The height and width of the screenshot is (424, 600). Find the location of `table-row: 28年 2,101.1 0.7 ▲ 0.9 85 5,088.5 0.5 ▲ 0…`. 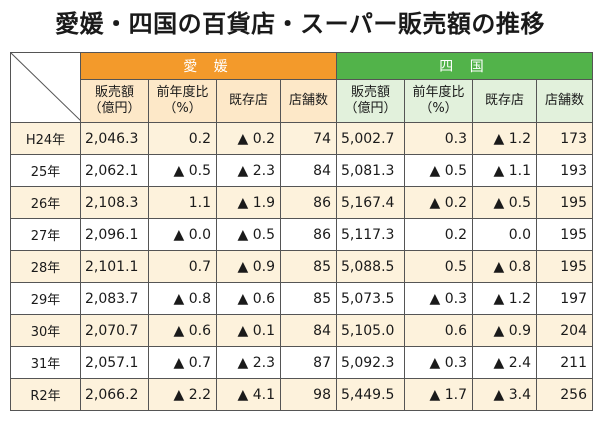

table-row: 28年 2,101.1 0.7 ▲ 0.9 85 5,088.5 0.5 ▲ 0… is located at coordinates (301, 266).